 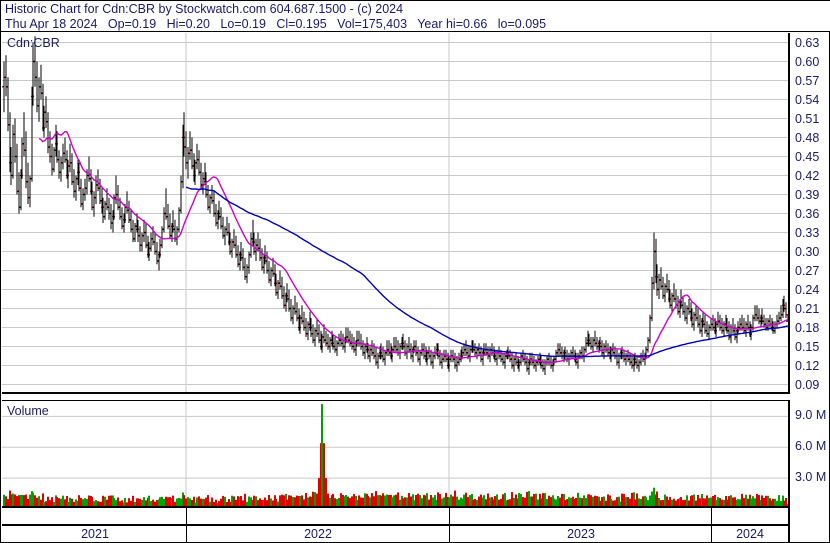 What do you see at coordinates (750, 534) in the screenshot?
I see `year-label: 2024` at bounding box center [750, 534].